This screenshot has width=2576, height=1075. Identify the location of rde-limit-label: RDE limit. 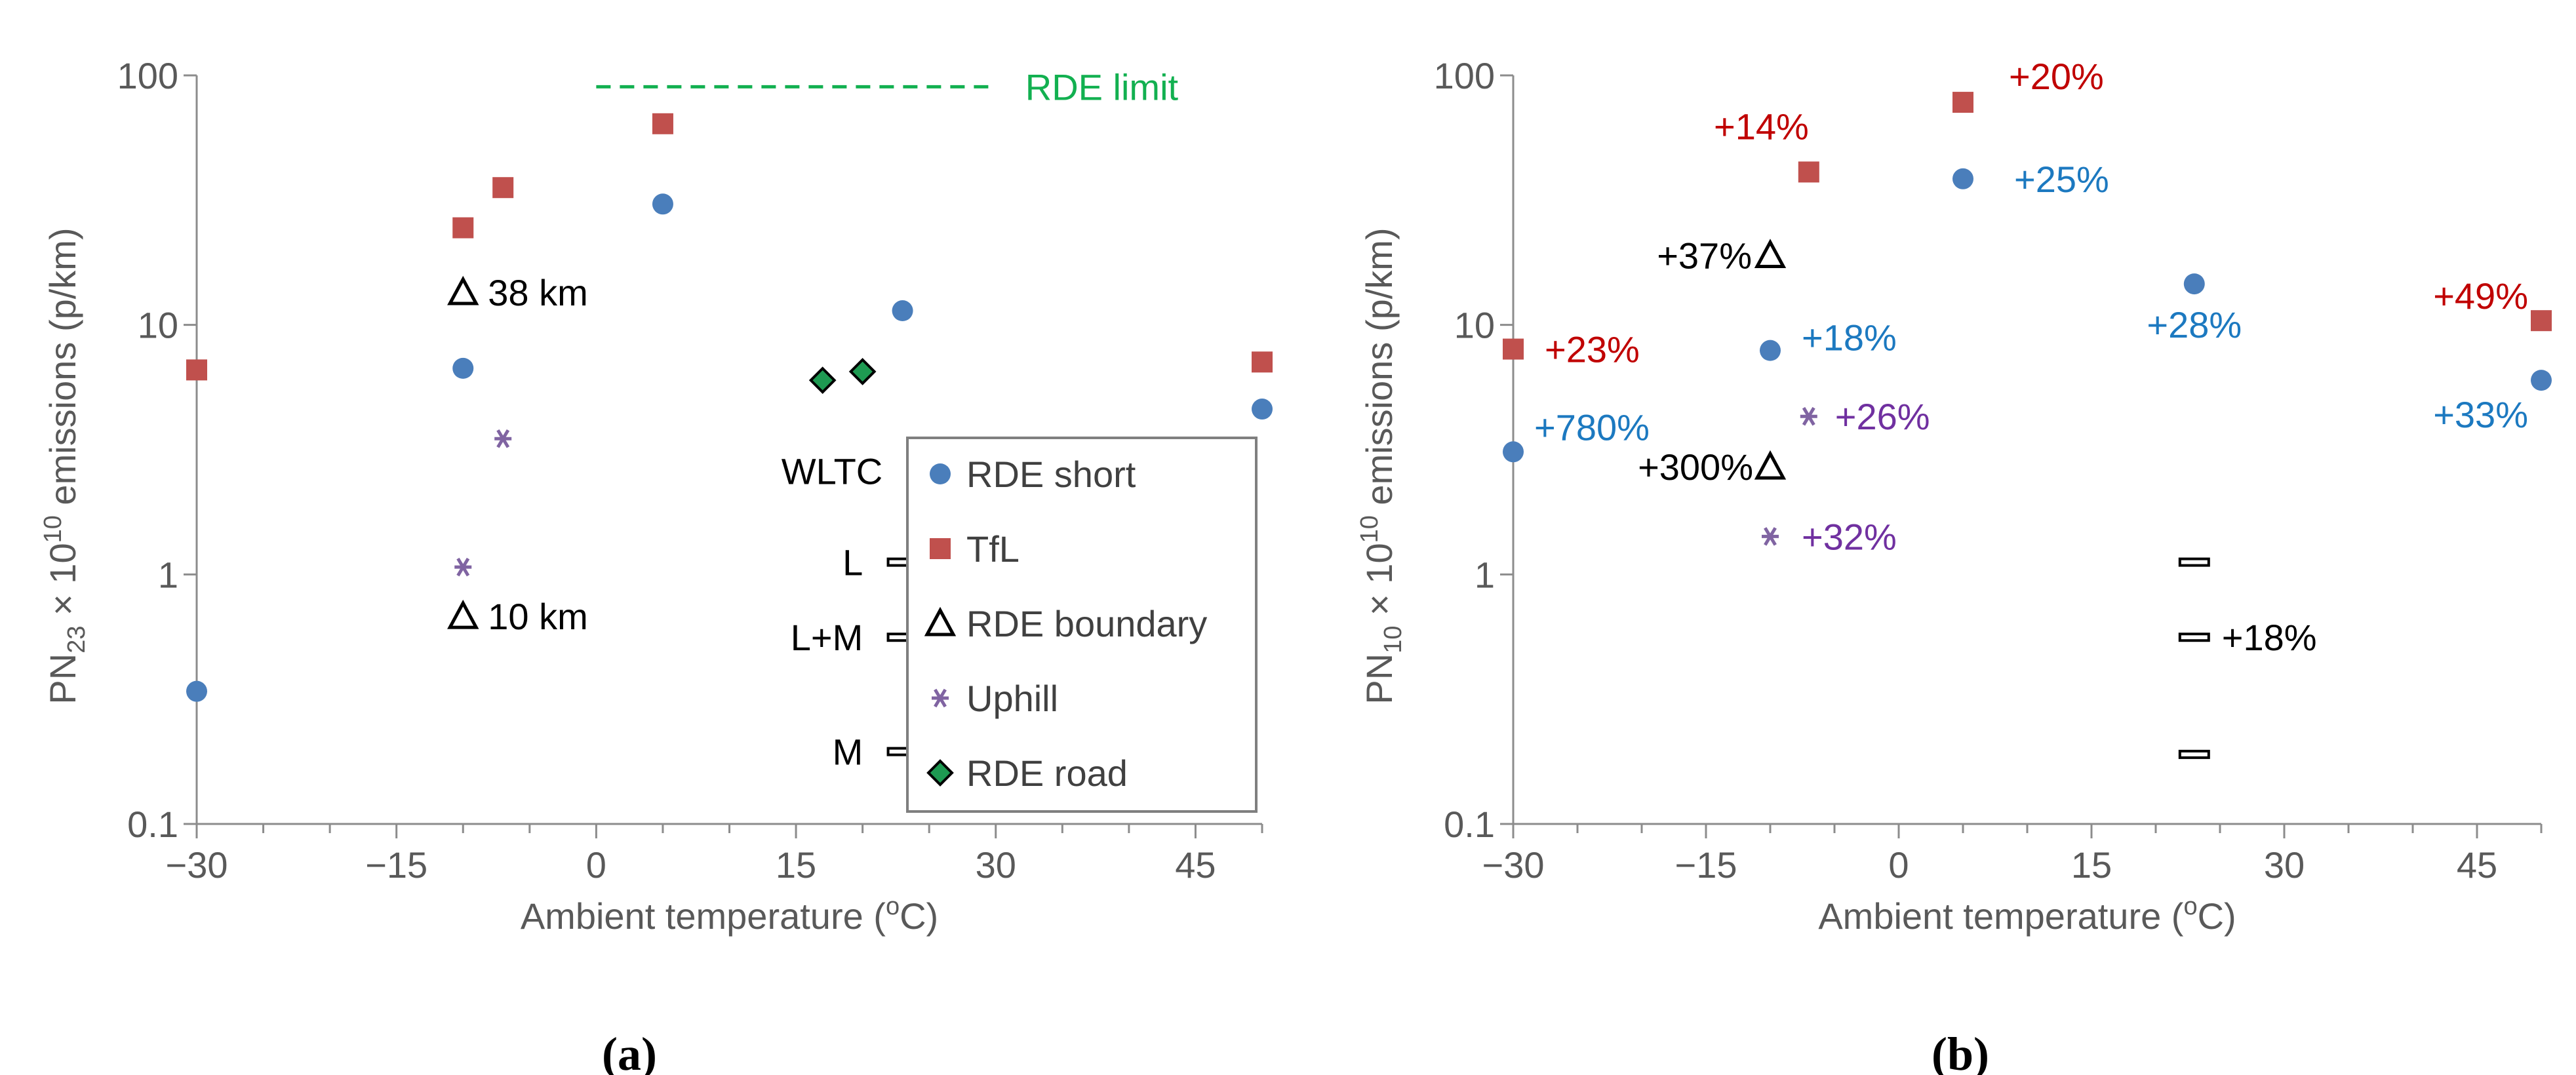
(1102, 87).